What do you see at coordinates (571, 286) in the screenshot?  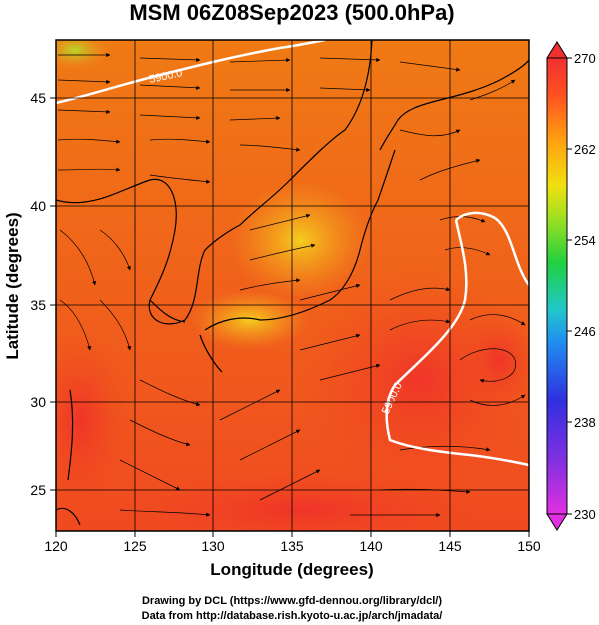 I see `colorbar: 230 238 246 254 262 270` at bounding box center [571, 286].